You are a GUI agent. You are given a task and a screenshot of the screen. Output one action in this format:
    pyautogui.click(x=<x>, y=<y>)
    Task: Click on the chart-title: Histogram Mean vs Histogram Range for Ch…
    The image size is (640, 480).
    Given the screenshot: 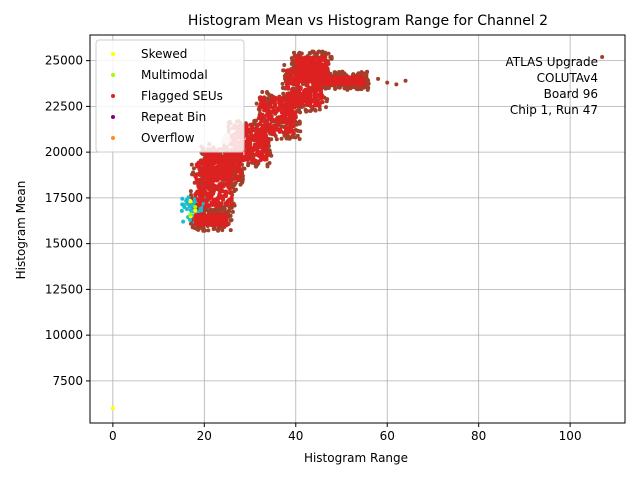 What is the action you would take?
    pyautogui.click(x=368, y=21)
    